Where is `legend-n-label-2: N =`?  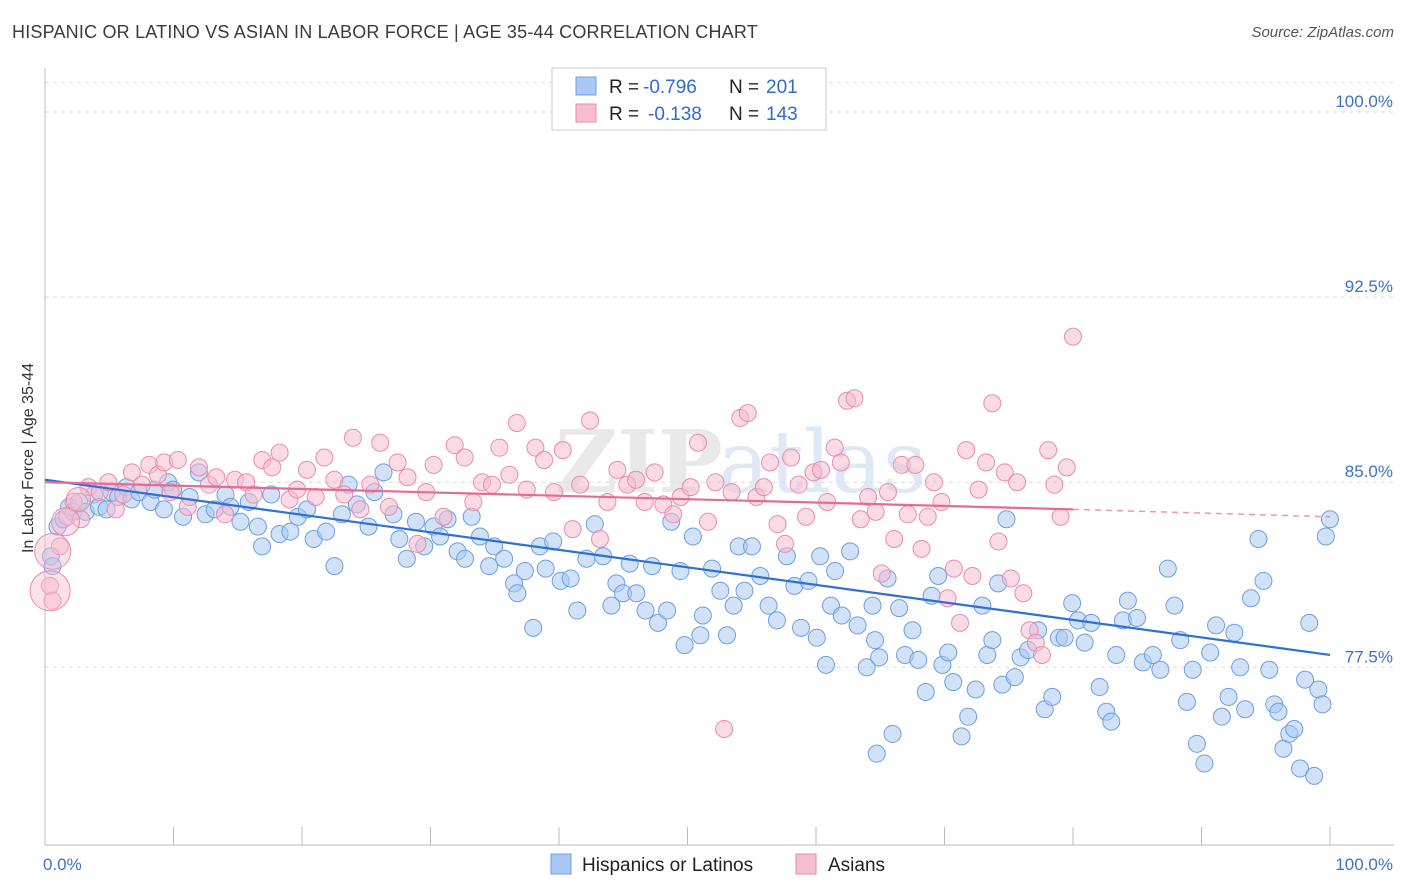 legend-n-label-2: N = is located at coordinates (744, 114).